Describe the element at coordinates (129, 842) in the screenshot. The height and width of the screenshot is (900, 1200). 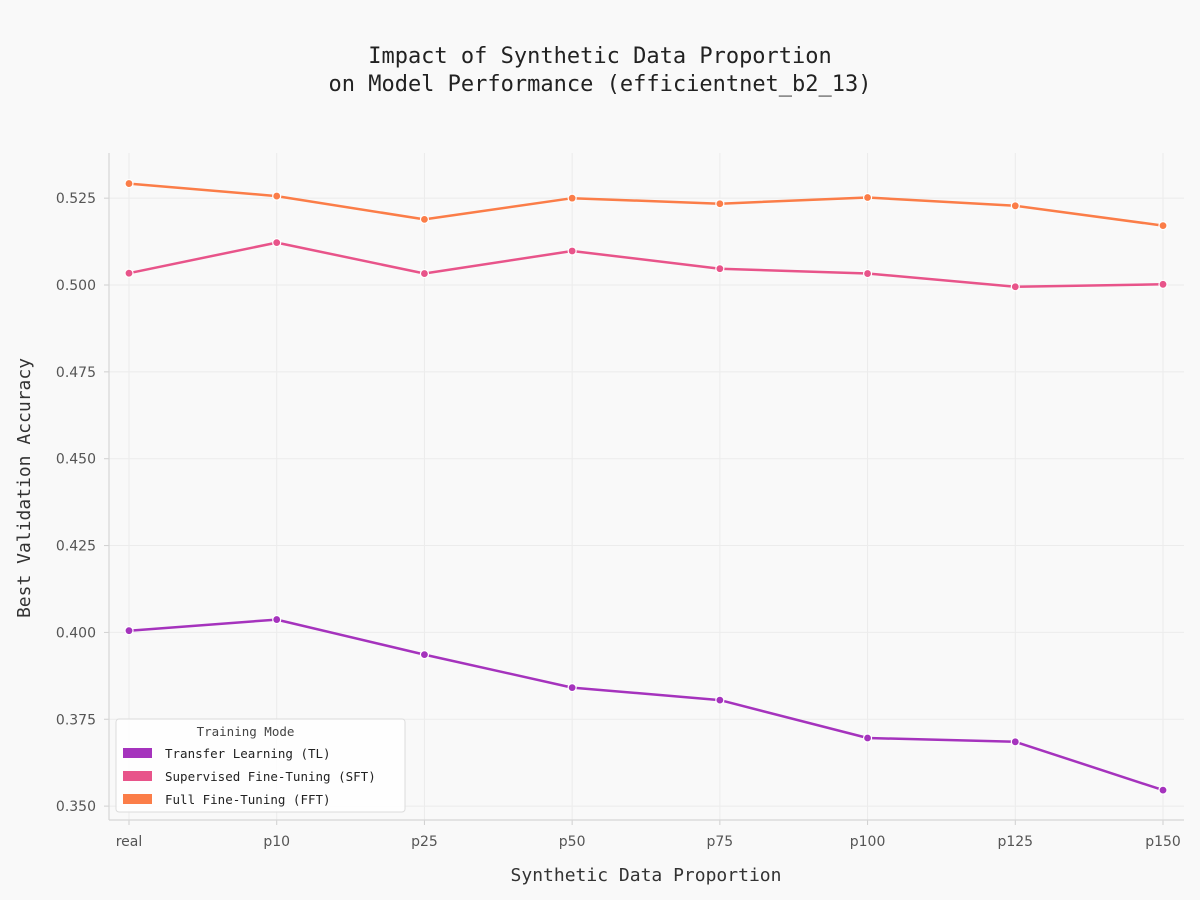
I see `x-tick-label: real` at that location.